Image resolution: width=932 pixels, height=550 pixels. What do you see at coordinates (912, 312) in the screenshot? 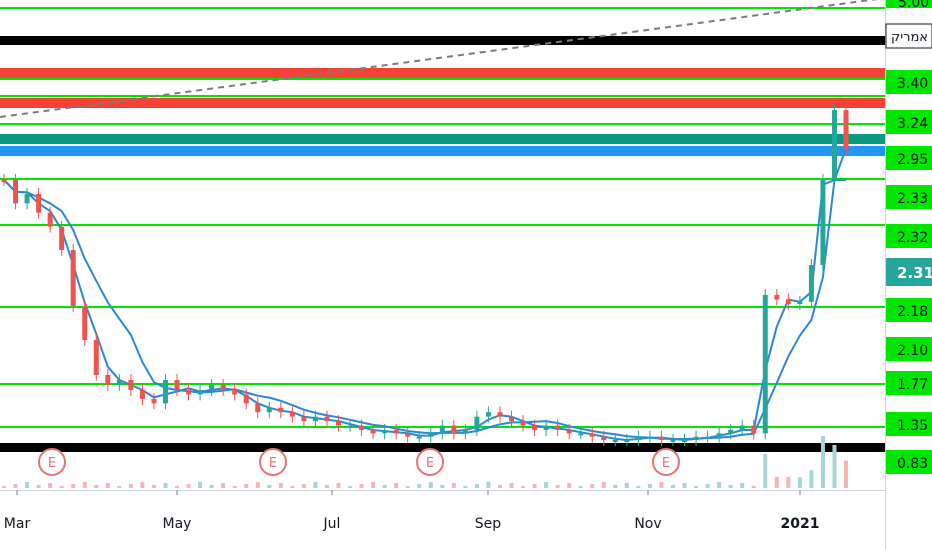
I see `svg-text: 2.18` at bounding box center [912, 312].